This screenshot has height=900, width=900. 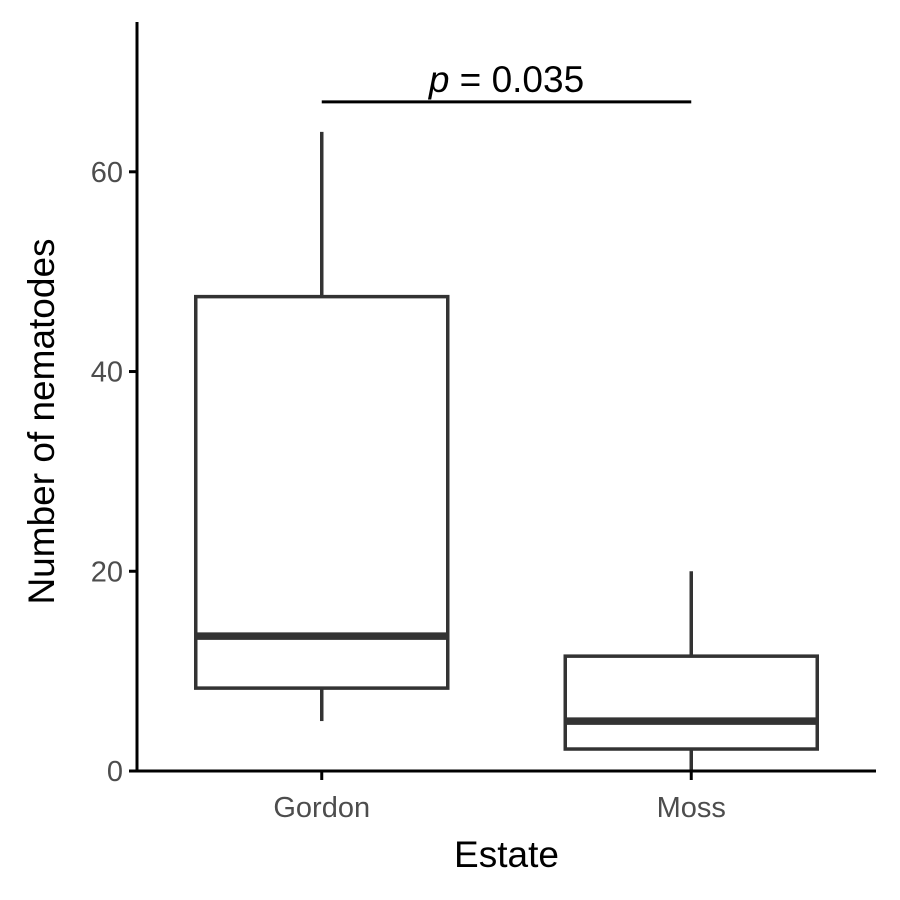 What do you see at coordinates (691, 808) in the screenshot?
I see `x-tick-label: Moss` at bounding box center [691, 808].